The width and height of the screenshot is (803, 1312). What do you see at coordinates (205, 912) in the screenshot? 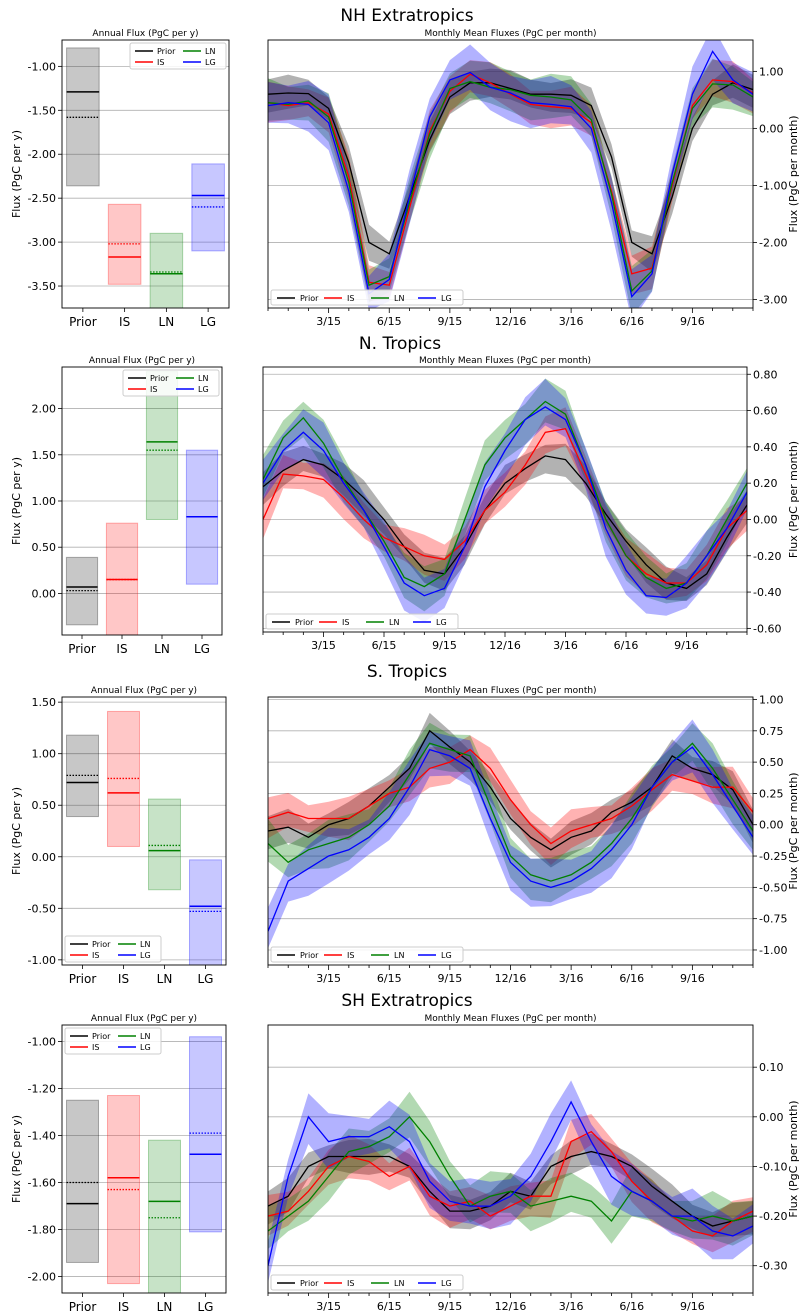
I see `annual-range-bar-LG` at bounding box center [205, 912].